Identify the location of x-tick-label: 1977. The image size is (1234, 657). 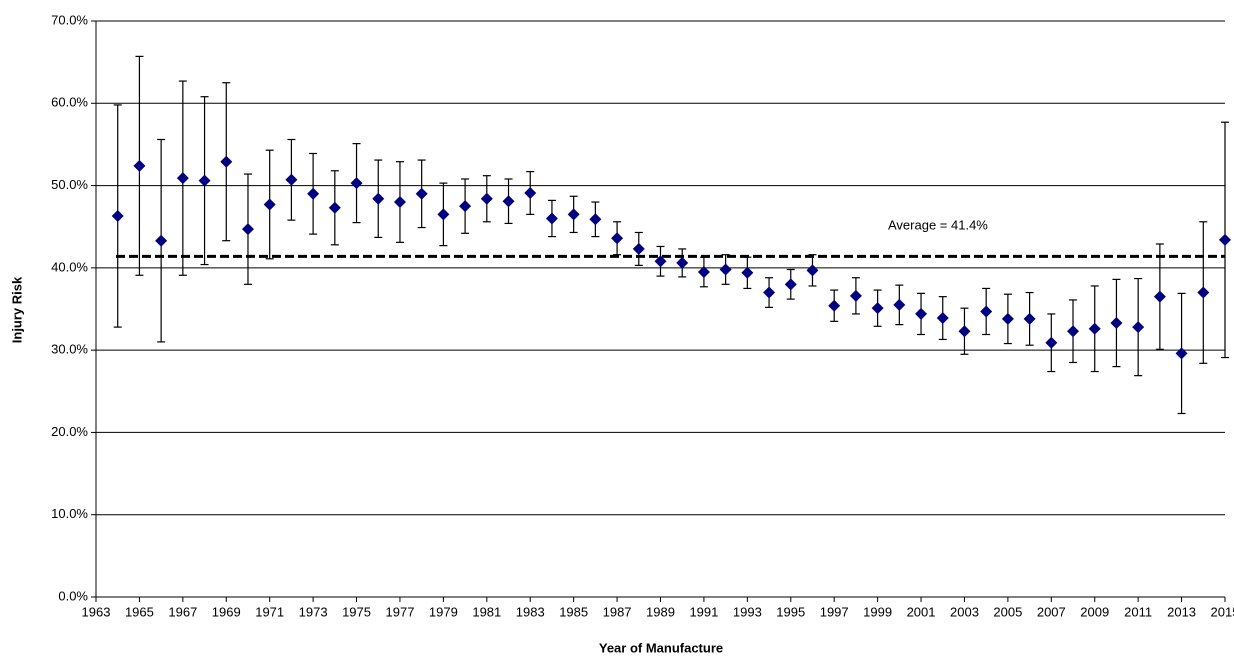
(400, 611).